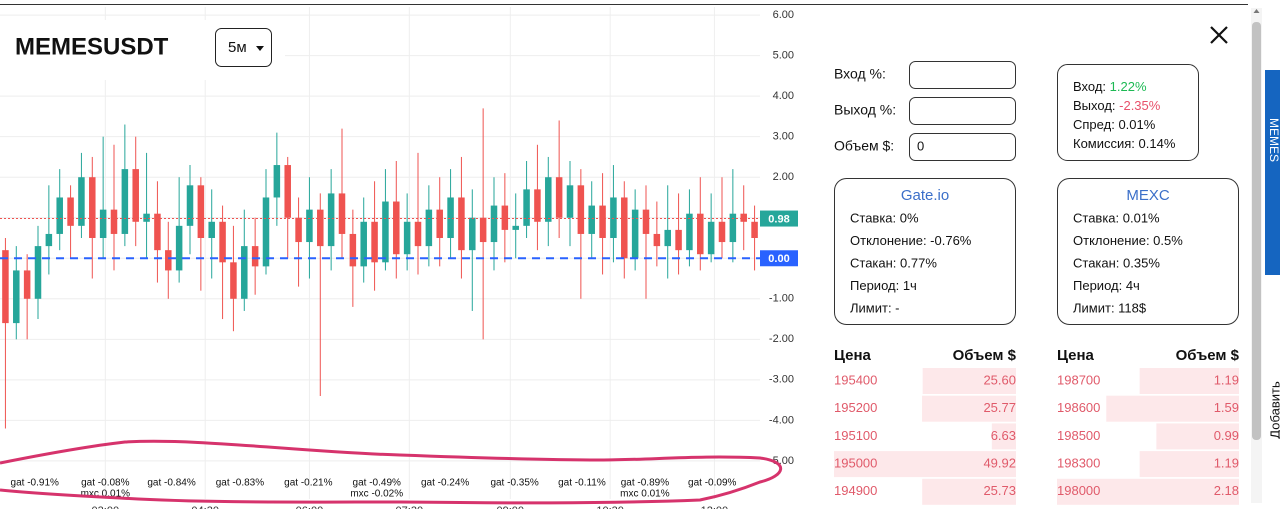 Image resolution: width=1280 pixels, height=509 pixels. What do you see at coordinates (783, 177) in the screenshot?
I see `y-tick-label: 2.00` at bounding box center [783, 177].